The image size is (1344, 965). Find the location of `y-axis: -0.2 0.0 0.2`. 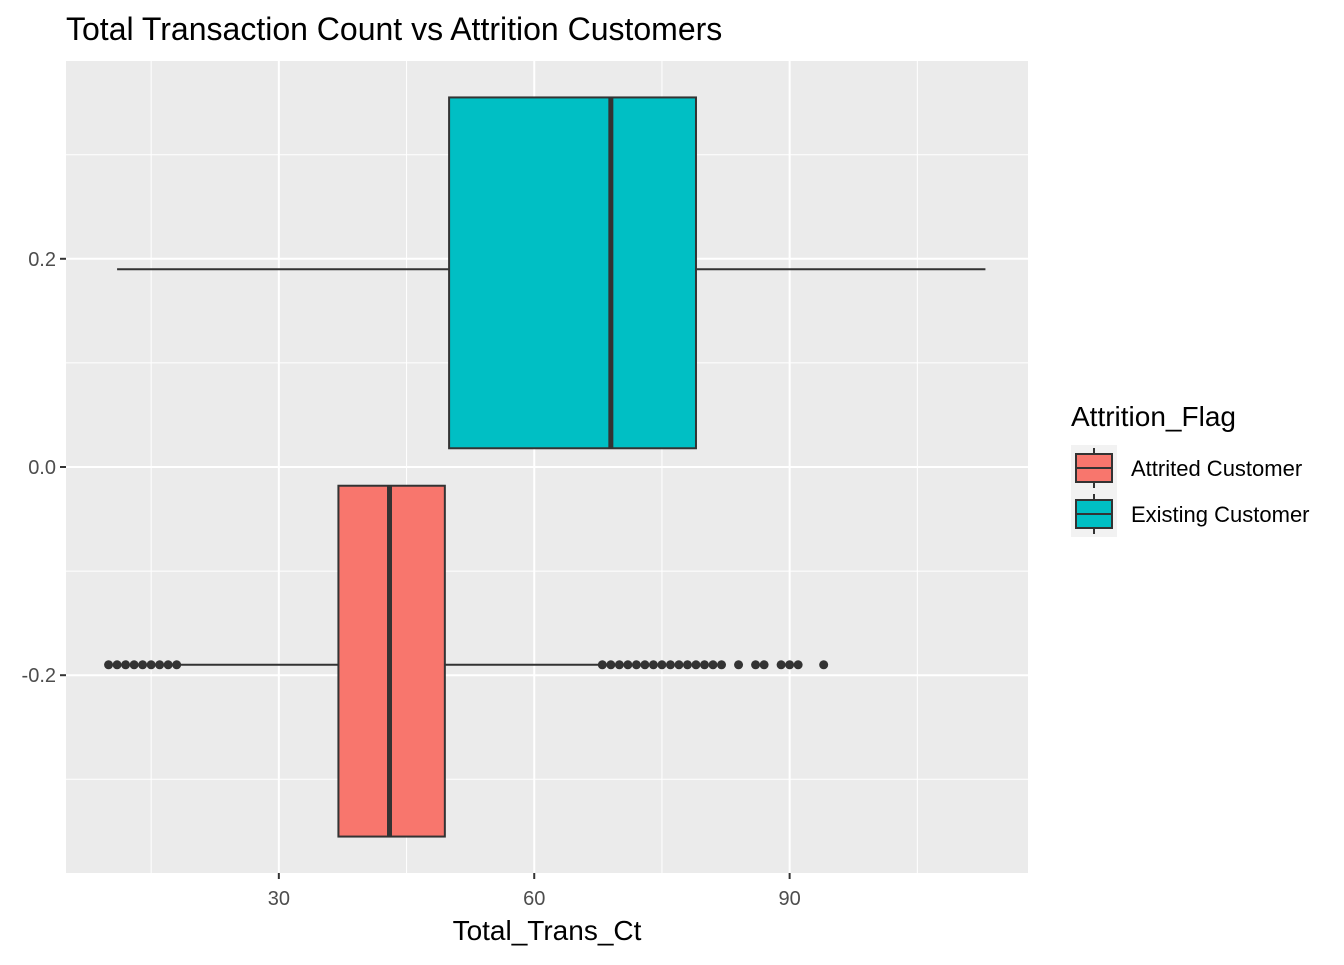

y-axis: -0.2 0.0 0.2 is located at coordinates (44, 468).